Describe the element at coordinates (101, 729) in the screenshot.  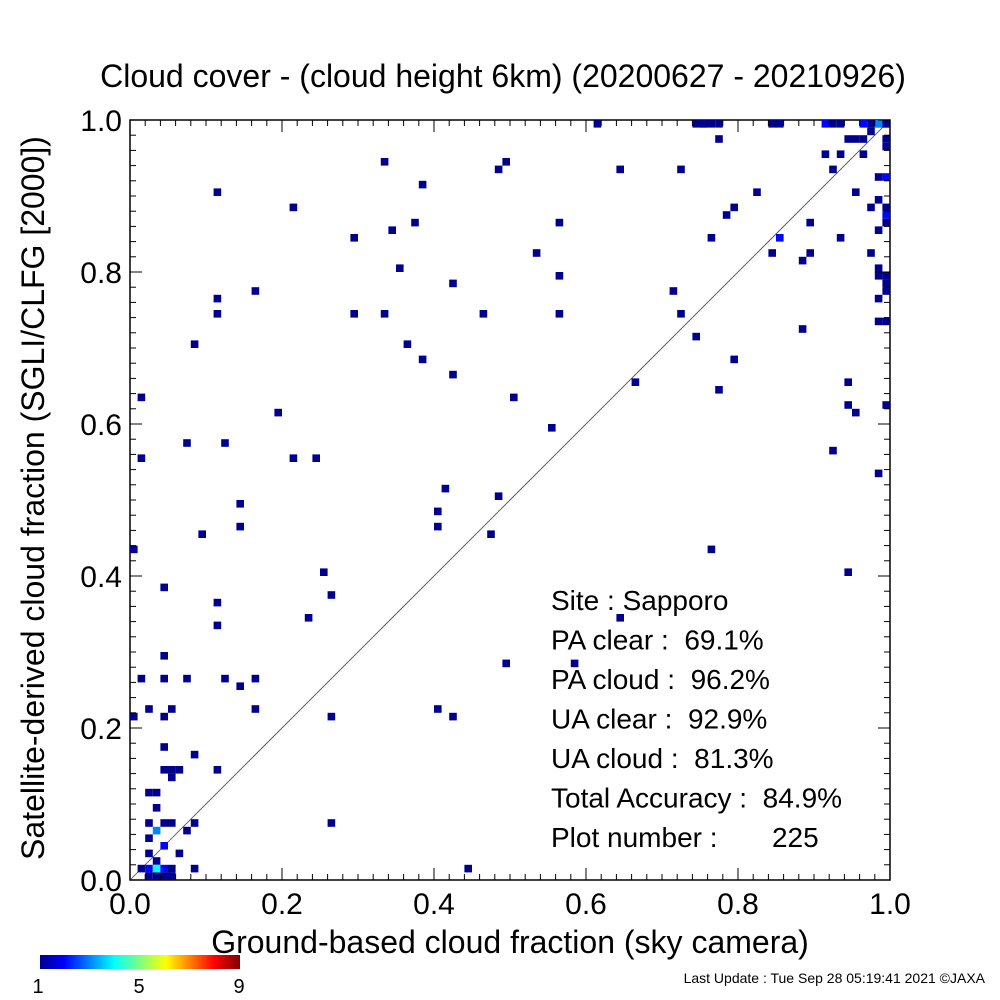
I see `y-tick-label: 0.2` at that location.